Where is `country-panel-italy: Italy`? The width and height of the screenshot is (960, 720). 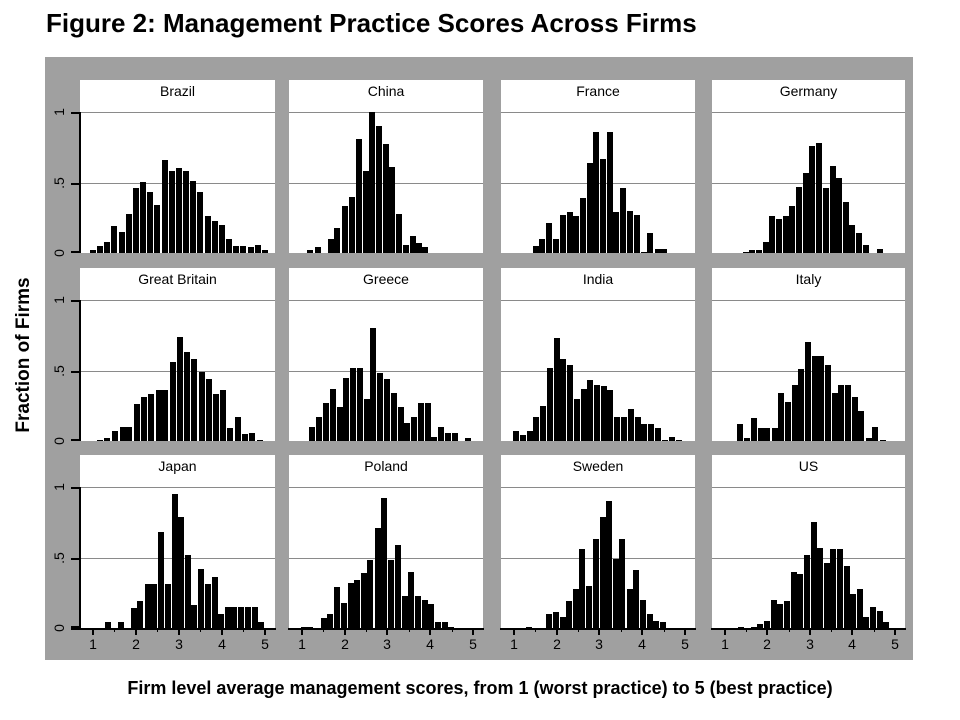 country-panel-italy: Italy is located at coordinates (808, 354).